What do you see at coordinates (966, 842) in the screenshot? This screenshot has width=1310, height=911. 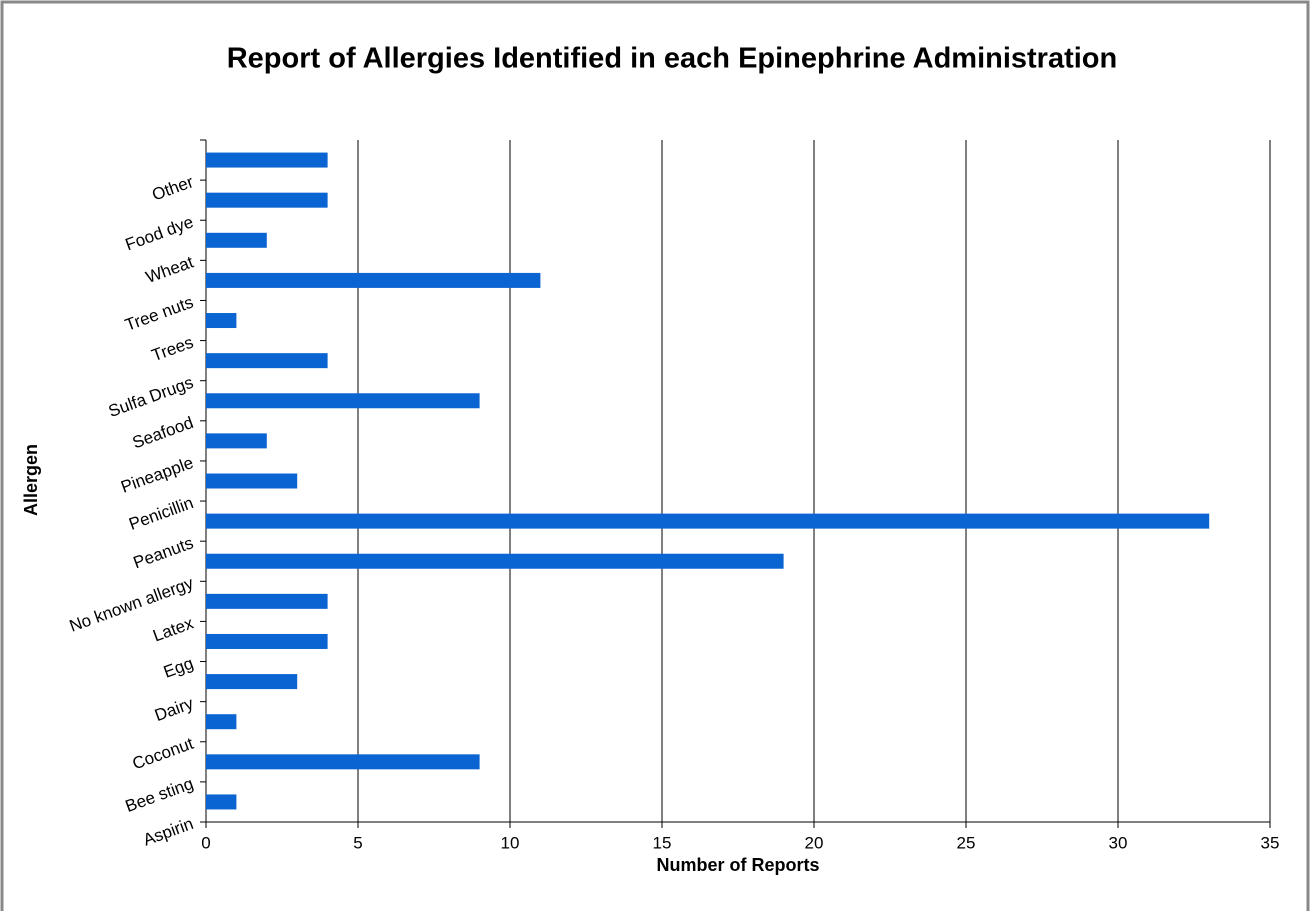 I see `x-tick-label: 25` at bounding box center [966, 842].